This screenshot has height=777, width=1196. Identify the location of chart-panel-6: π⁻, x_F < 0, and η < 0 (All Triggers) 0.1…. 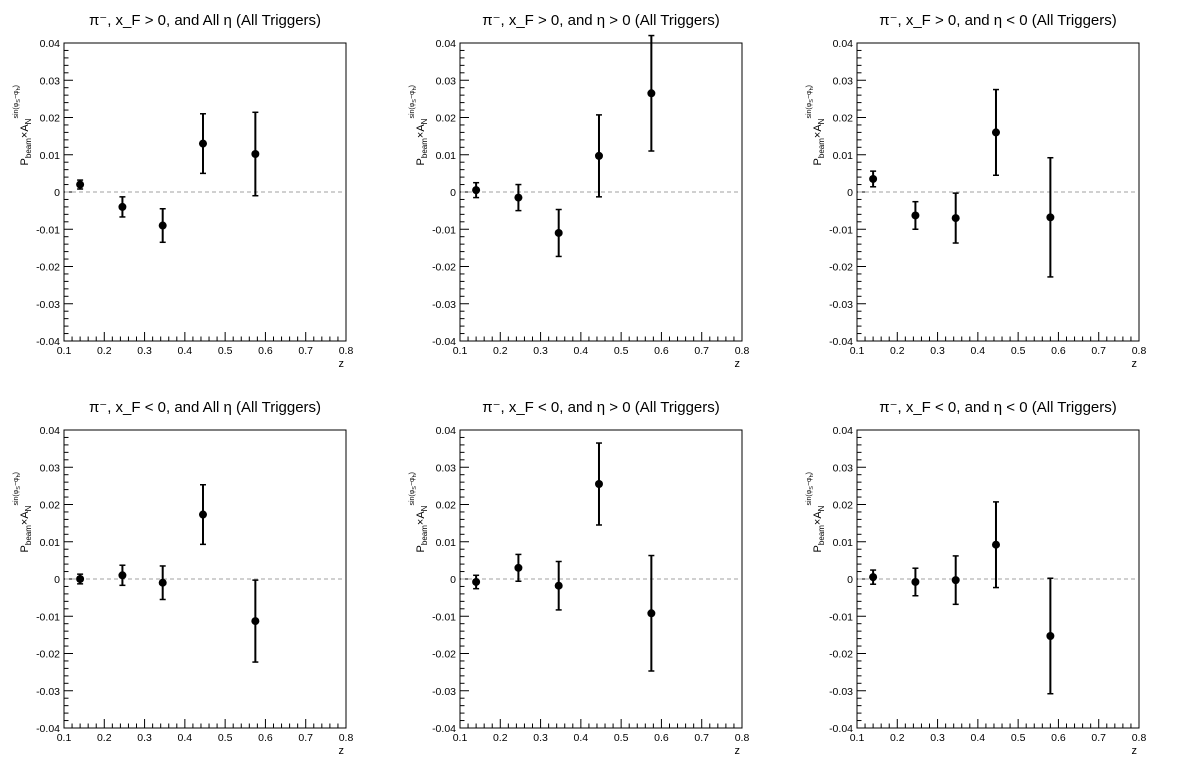
(976, 578).